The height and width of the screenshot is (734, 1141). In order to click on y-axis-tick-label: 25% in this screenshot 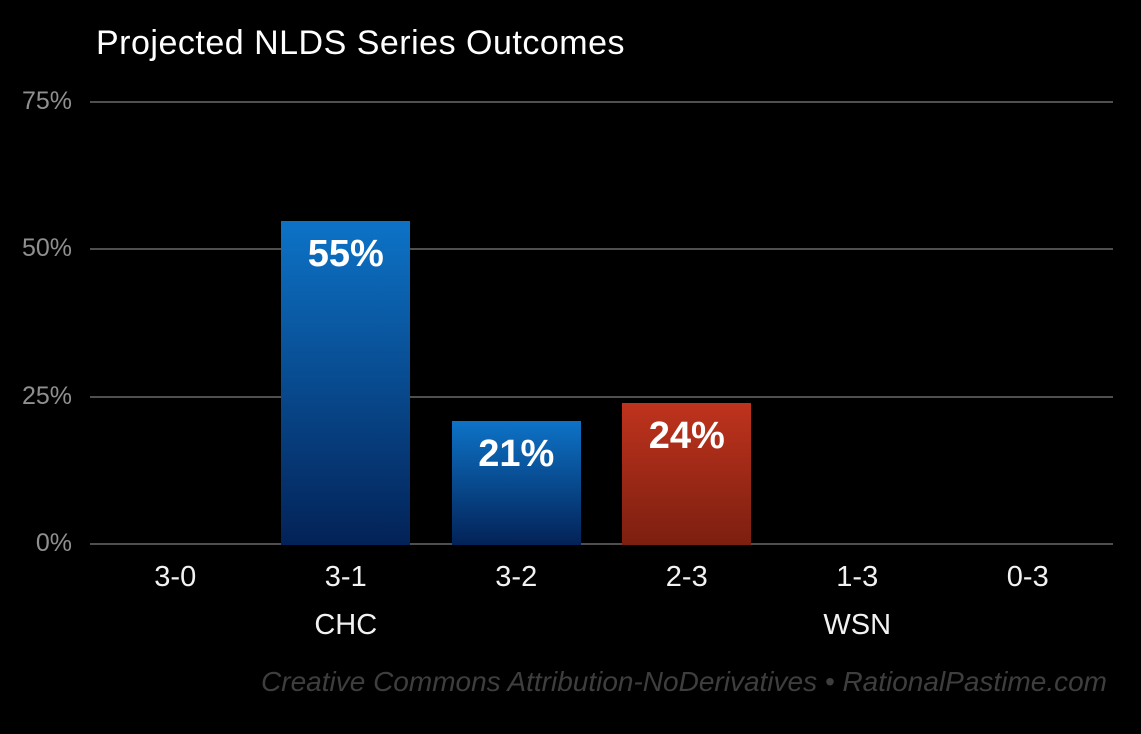, I will do `click(46, 395)`.